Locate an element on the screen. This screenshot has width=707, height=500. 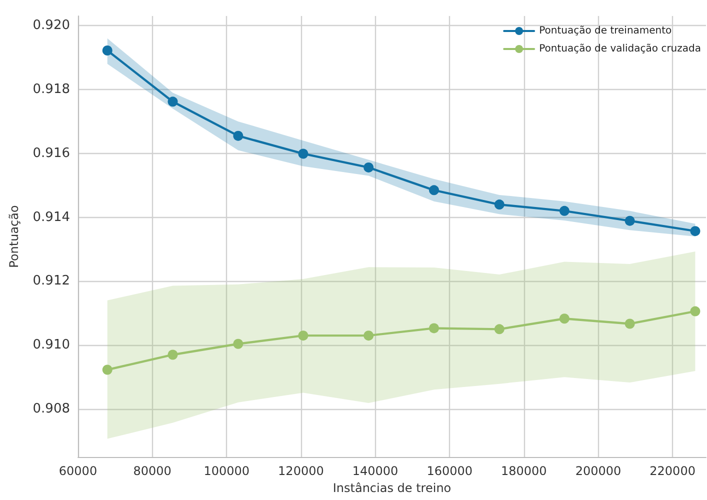
y-tick-label: 0.912 is located at coordinates (51, 281).